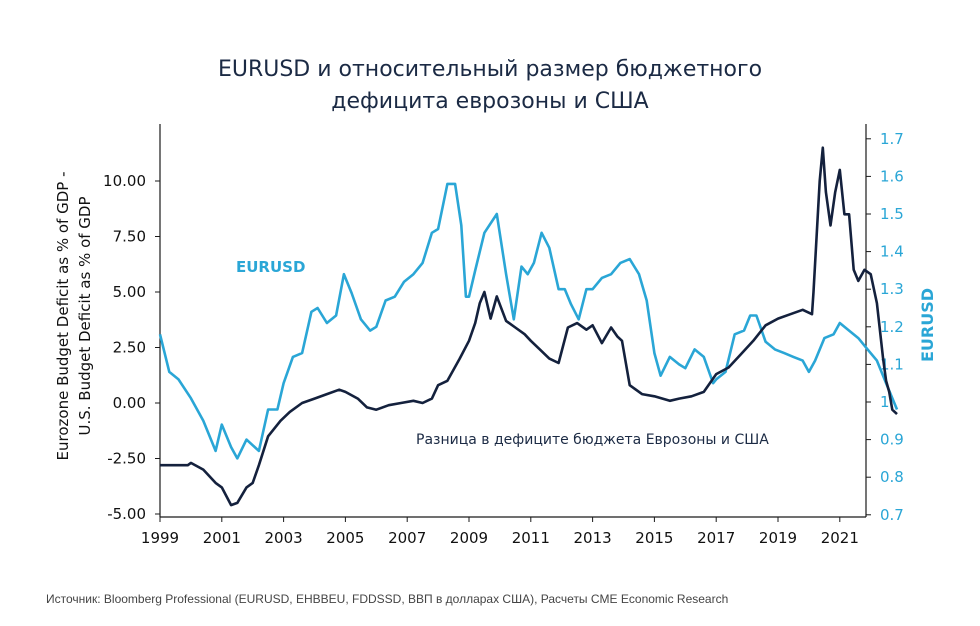  I want to click on y-left-tick-label: 2.50, so click(129, 348).